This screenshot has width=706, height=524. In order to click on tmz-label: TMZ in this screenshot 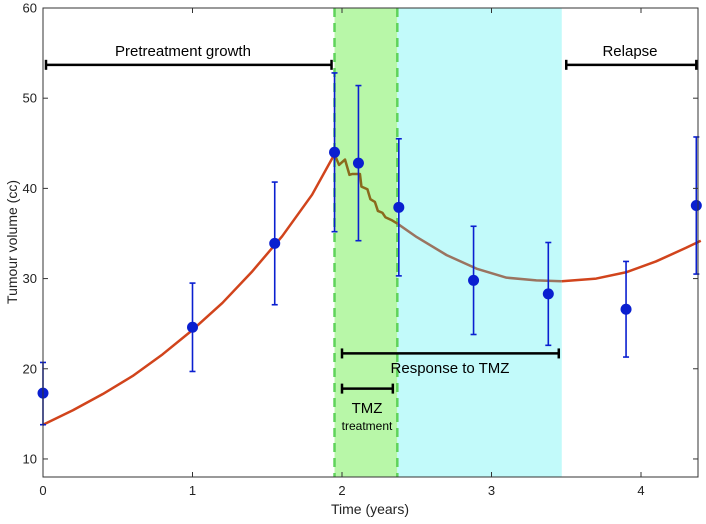, I will do `click(367, 408)`.